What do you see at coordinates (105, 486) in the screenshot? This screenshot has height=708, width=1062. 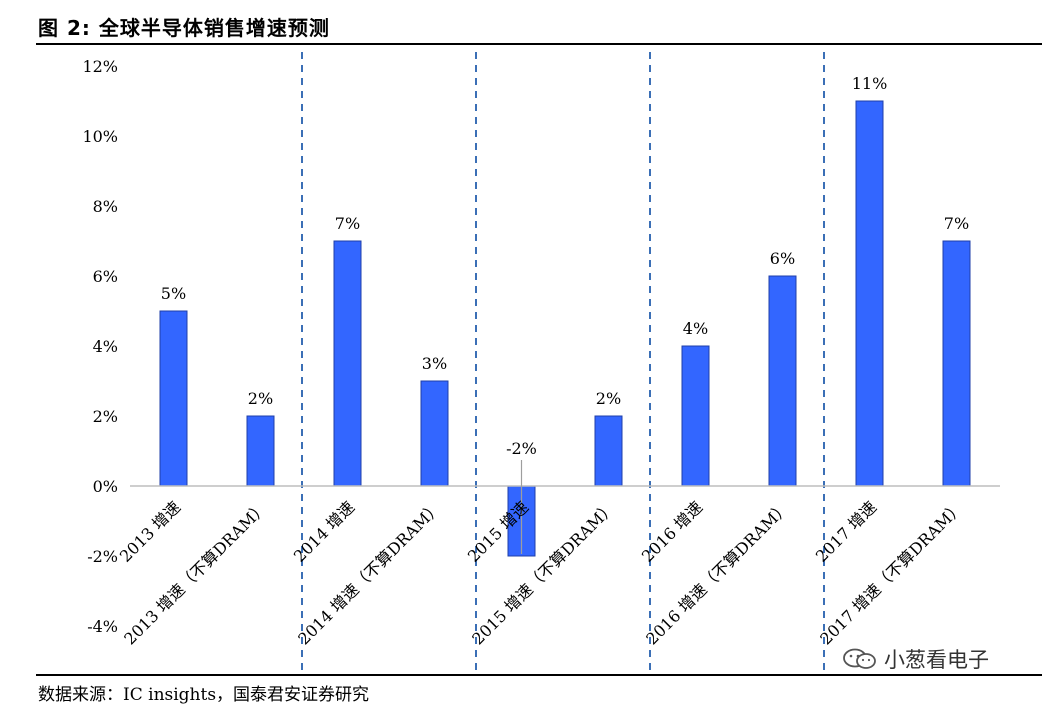 I see `y-tick-label: 0%` at bounding box center [105, 486].